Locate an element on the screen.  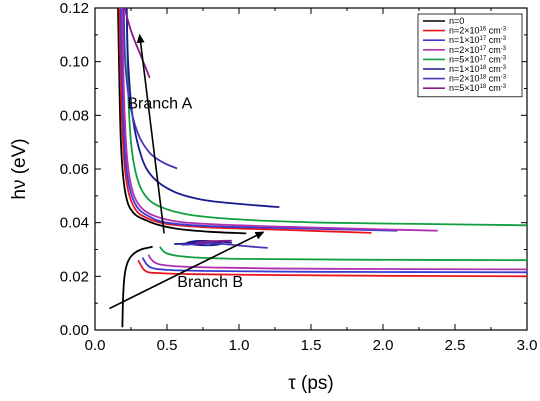
x-tick-label: 2.5 is located at coordinates (455, 345).